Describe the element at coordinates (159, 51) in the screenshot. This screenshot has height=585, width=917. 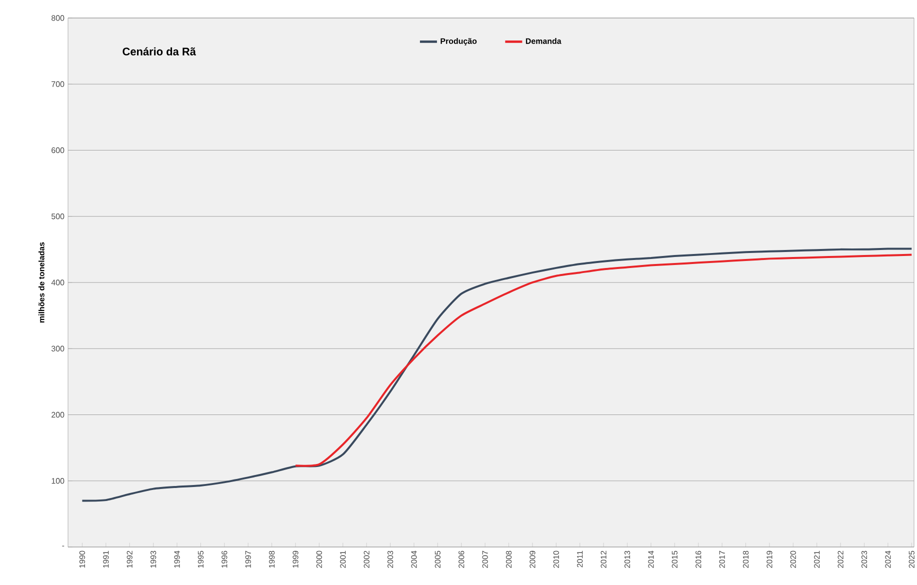
I see `text: Cenário da Rã` at that location.